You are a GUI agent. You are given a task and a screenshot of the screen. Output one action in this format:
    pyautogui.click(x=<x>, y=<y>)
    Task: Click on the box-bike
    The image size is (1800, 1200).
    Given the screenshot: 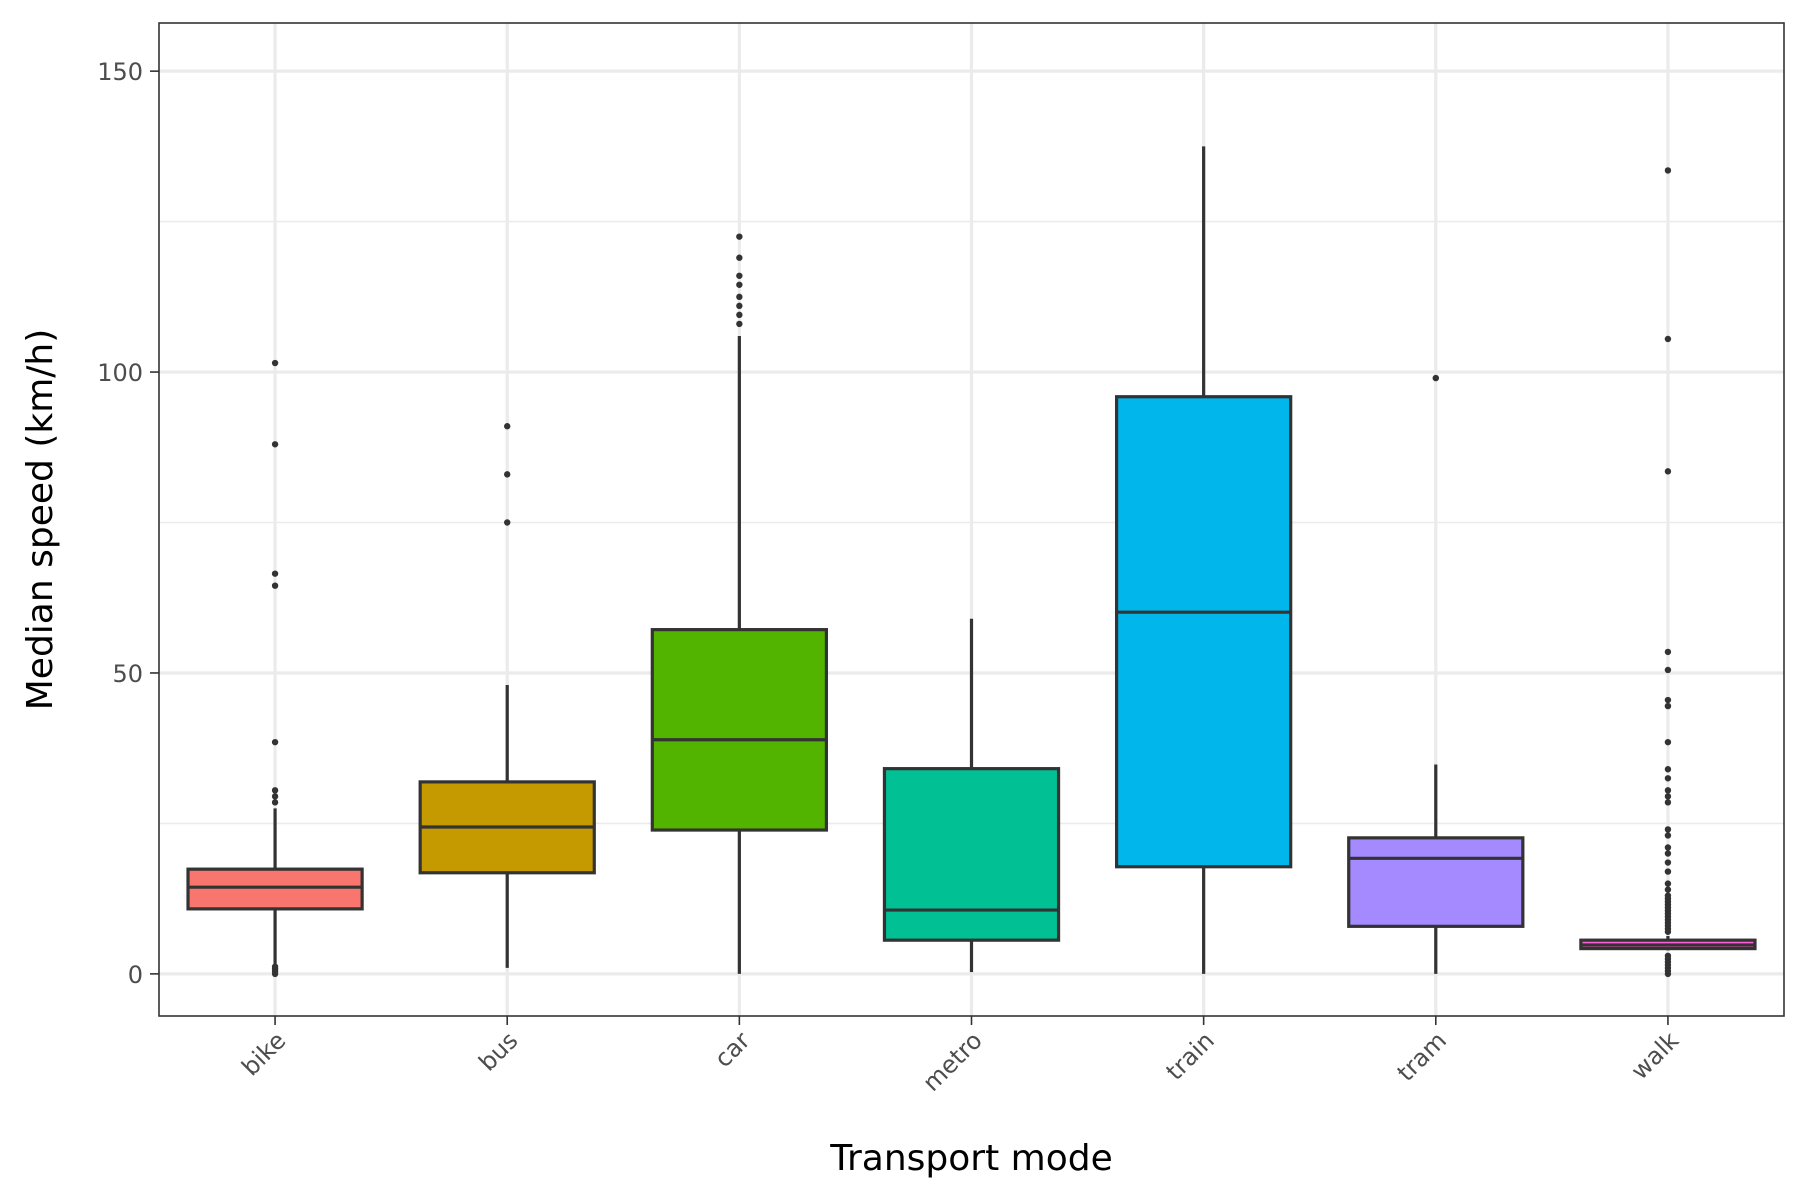 What is the action you would take?
    pyautogui.click(x=275, y=668)
    